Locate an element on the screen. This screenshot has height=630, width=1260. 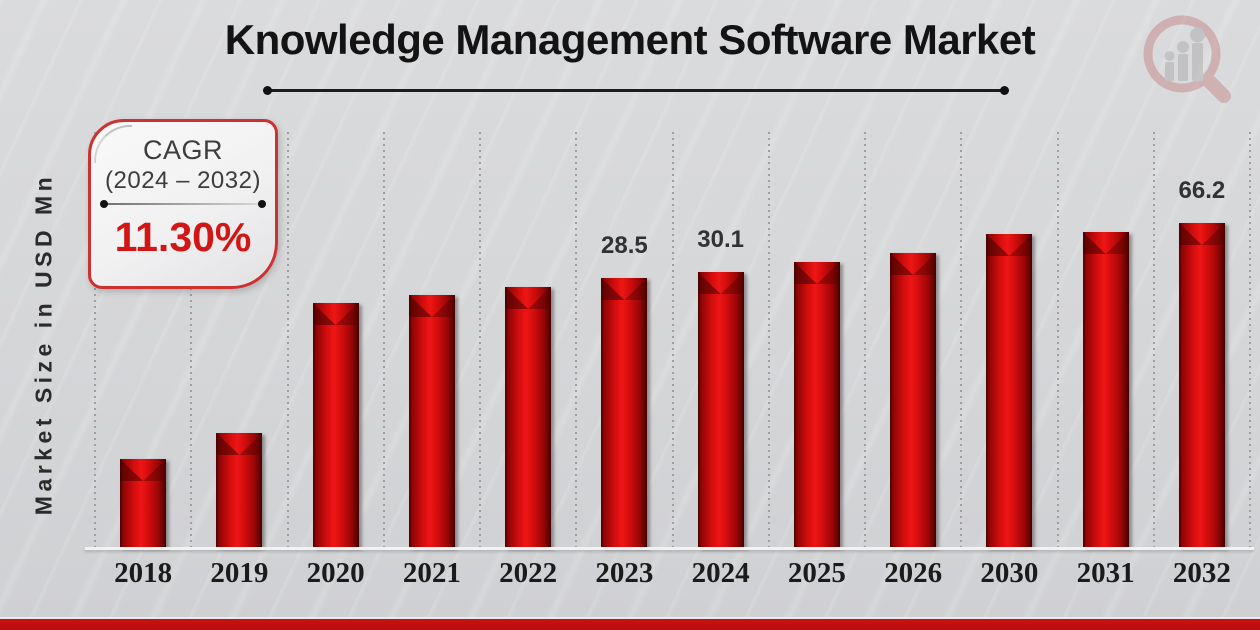
bar-column-2024: 30.1 is located at coordinates (721, 340).